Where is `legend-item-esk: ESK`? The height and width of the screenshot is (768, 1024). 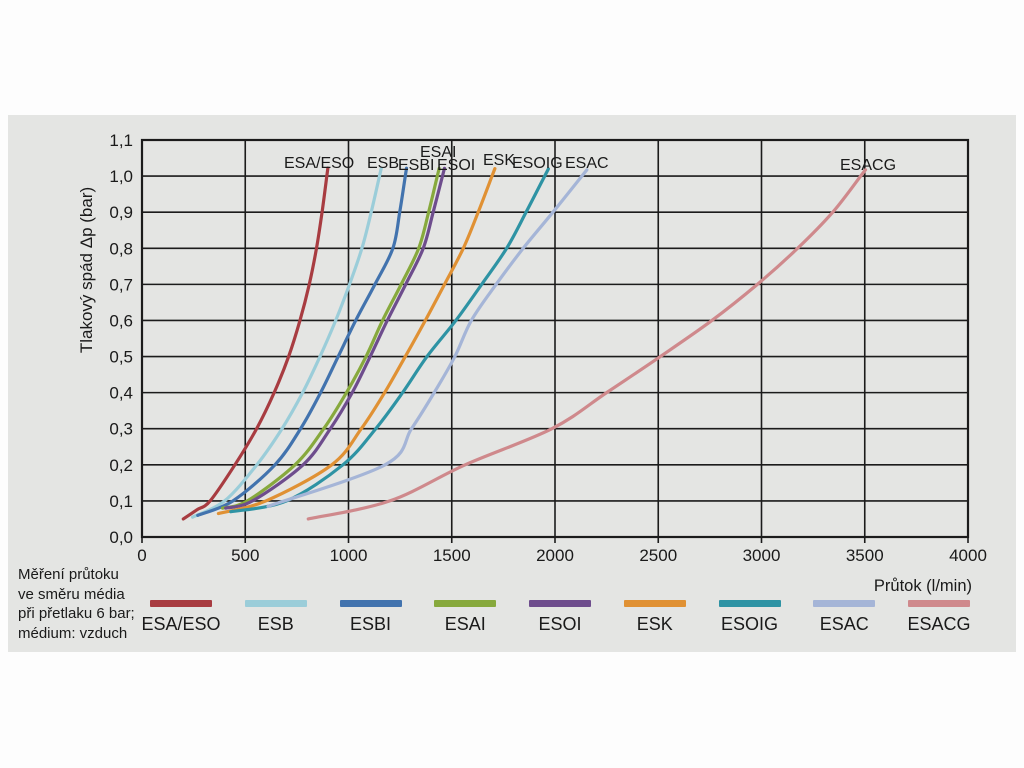 legend-item-esk: ESK is located at coordinates (655, 617).